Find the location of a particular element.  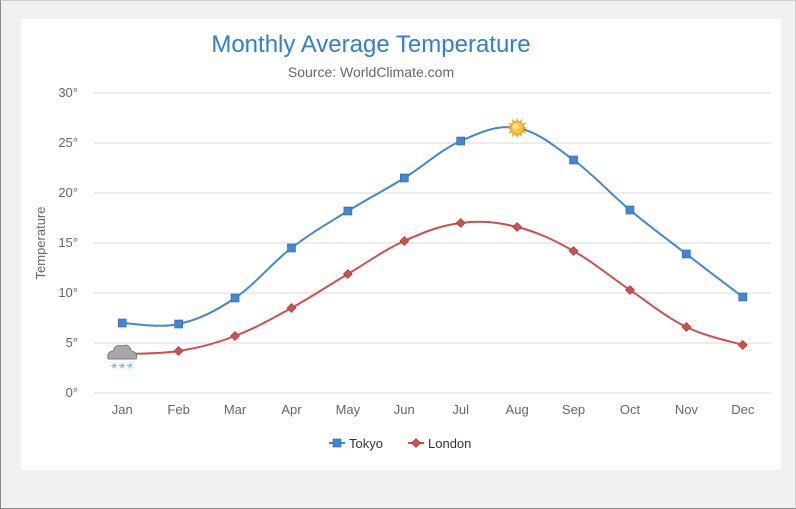

y-tick-label: 5° is located at coordinates (72, 342).